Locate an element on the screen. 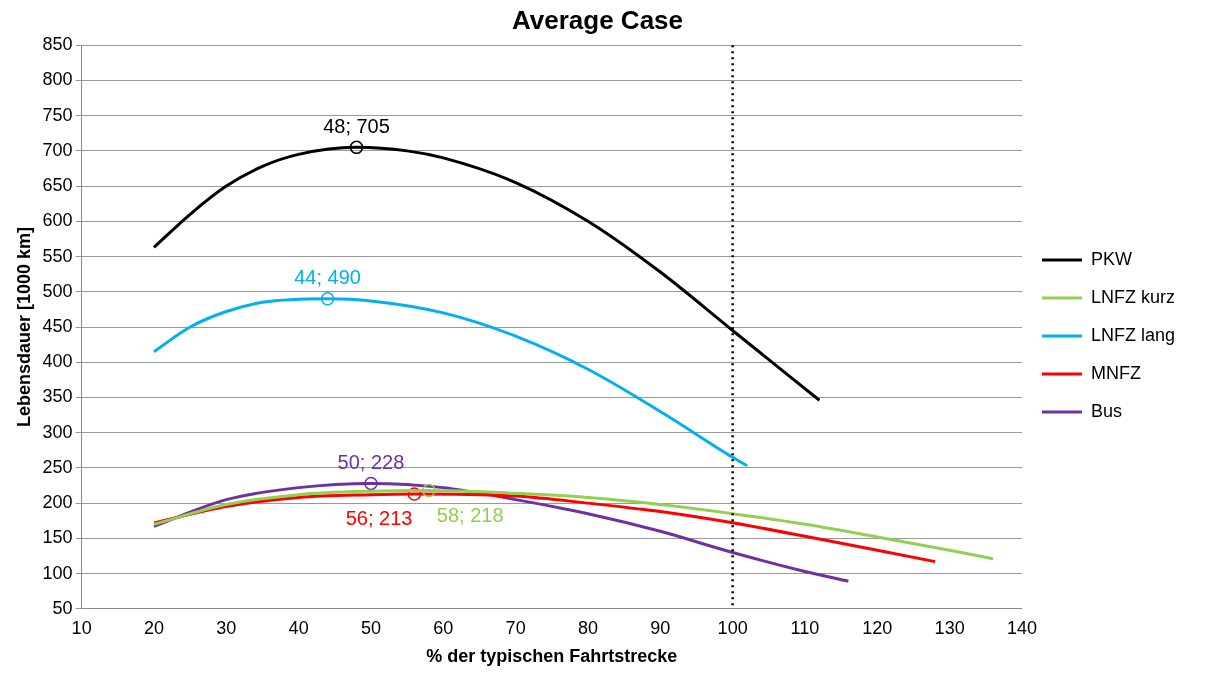 Image resolution: width=1205 pixels, height=677 pixels. y-tick-label: 600 is located at coordinates (57, 220).